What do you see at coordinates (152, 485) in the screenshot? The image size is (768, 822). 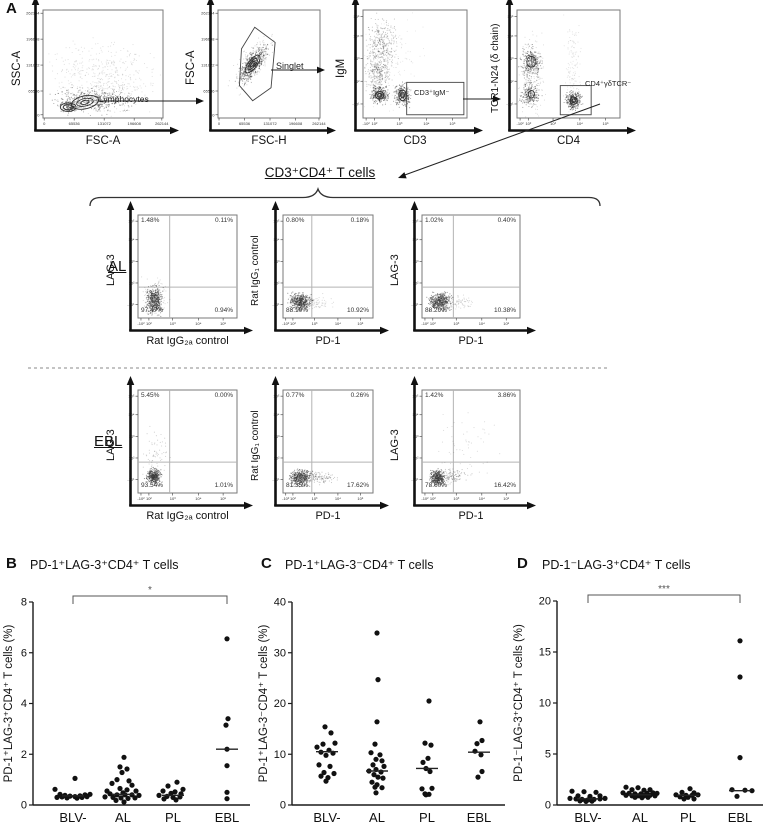 I see `quadrant-pct-bl-e1: 93.54%` at bounding box center [152, 485].